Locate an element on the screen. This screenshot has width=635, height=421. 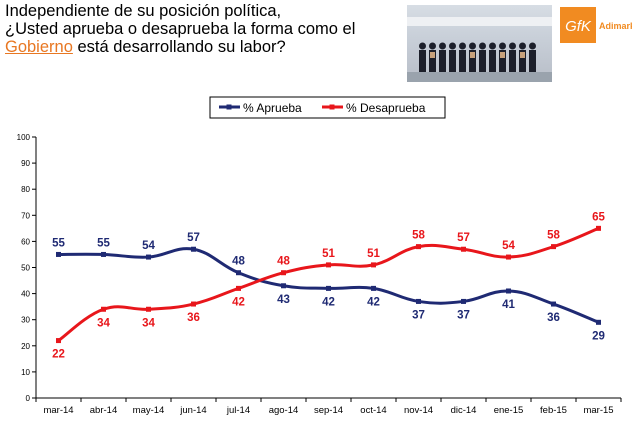
data-label-desaprueba: 57 is located at coordinates (463, 238).